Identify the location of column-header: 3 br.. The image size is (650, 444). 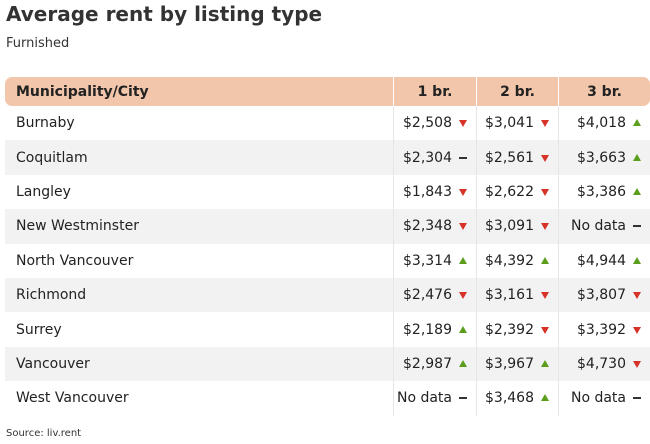
(604, 91).